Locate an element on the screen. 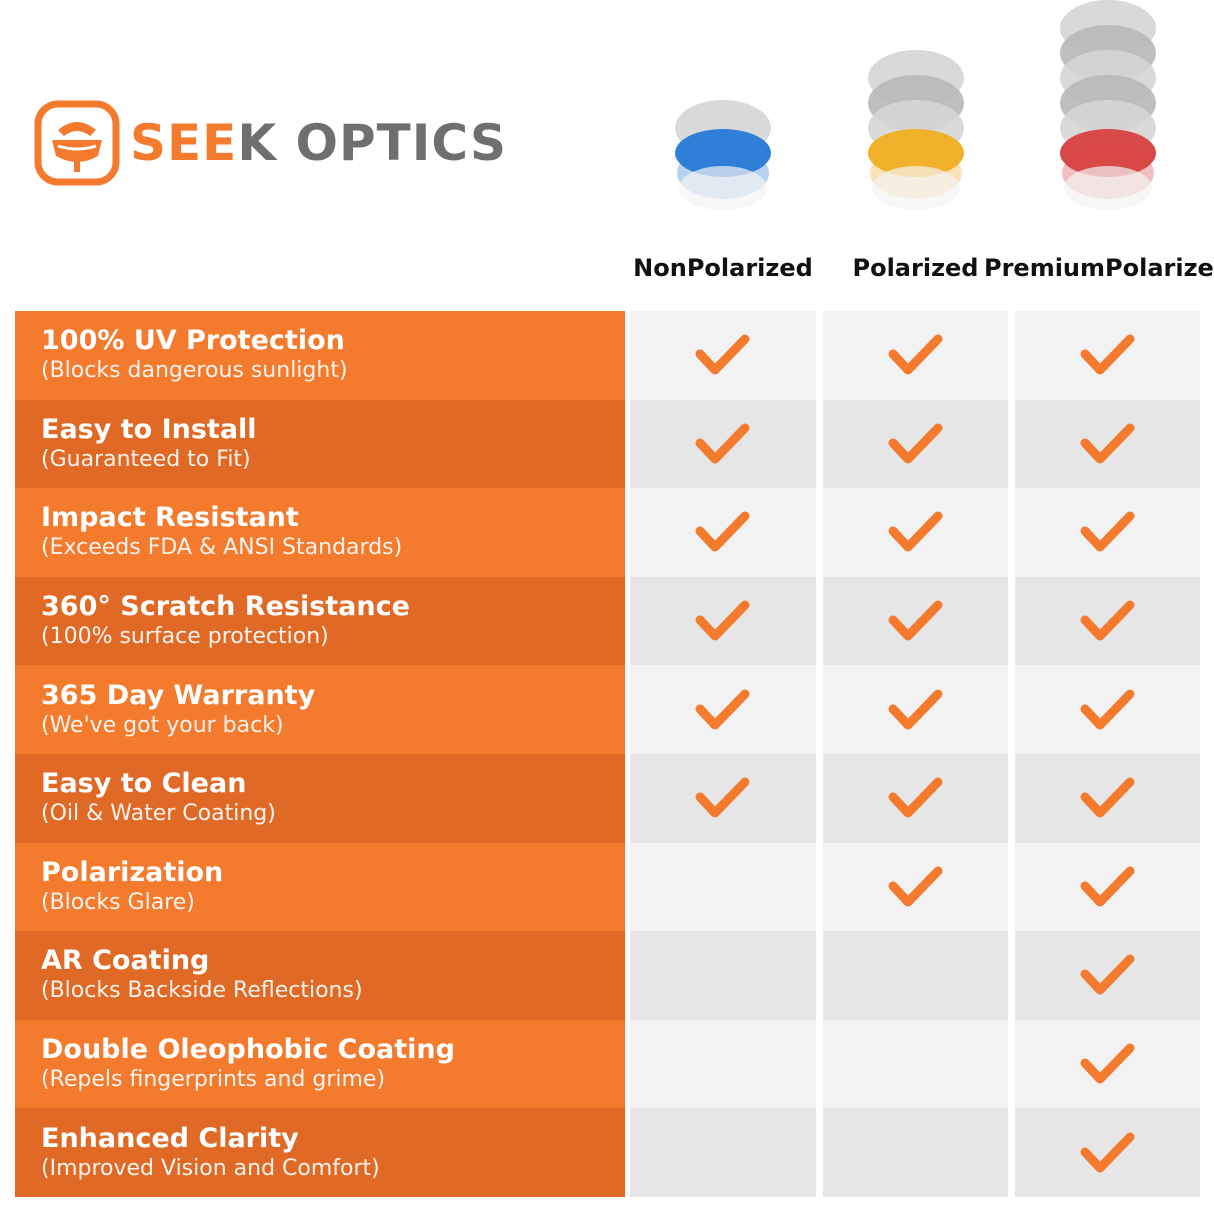  column-header: PremiumPolarized is located at coordinates (1098, 268).